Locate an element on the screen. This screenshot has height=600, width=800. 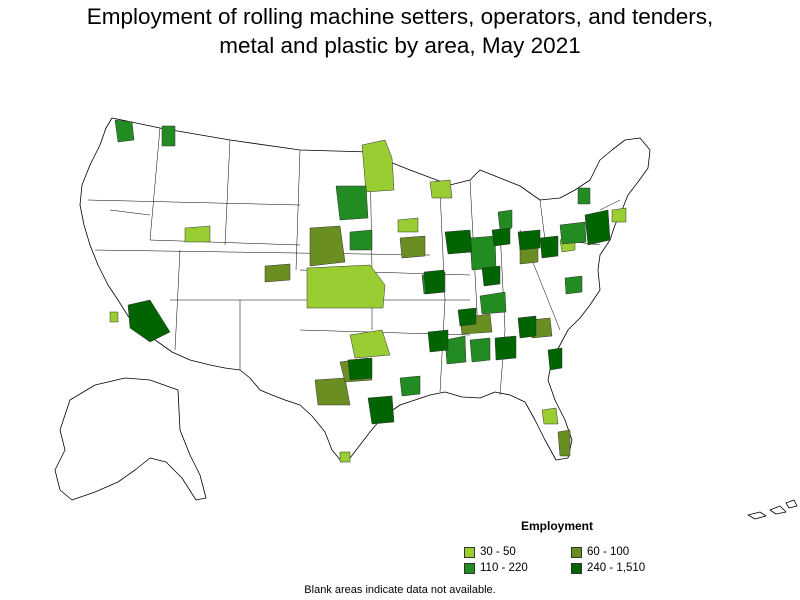
area-virginia-south is located at coordinates (573, 285).